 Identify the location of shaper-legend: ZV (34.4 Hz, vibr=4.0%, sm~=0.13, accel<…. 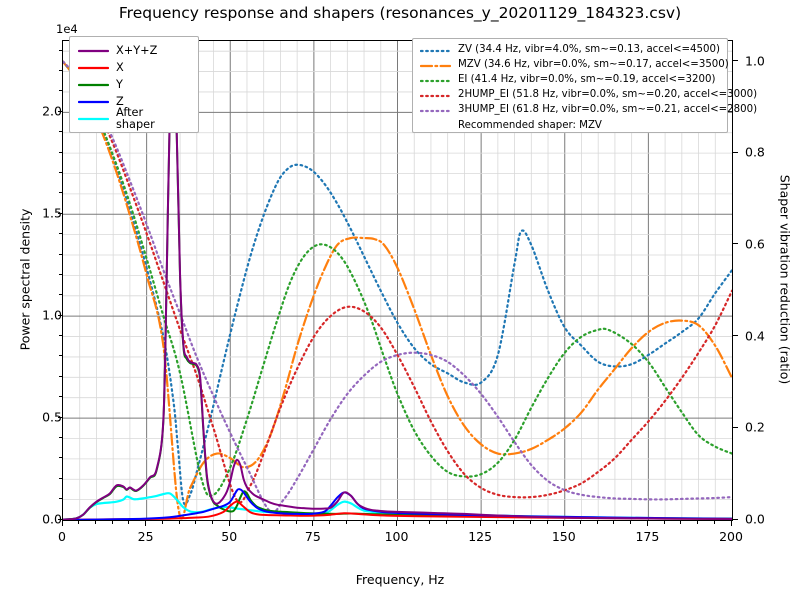
(584, 85).